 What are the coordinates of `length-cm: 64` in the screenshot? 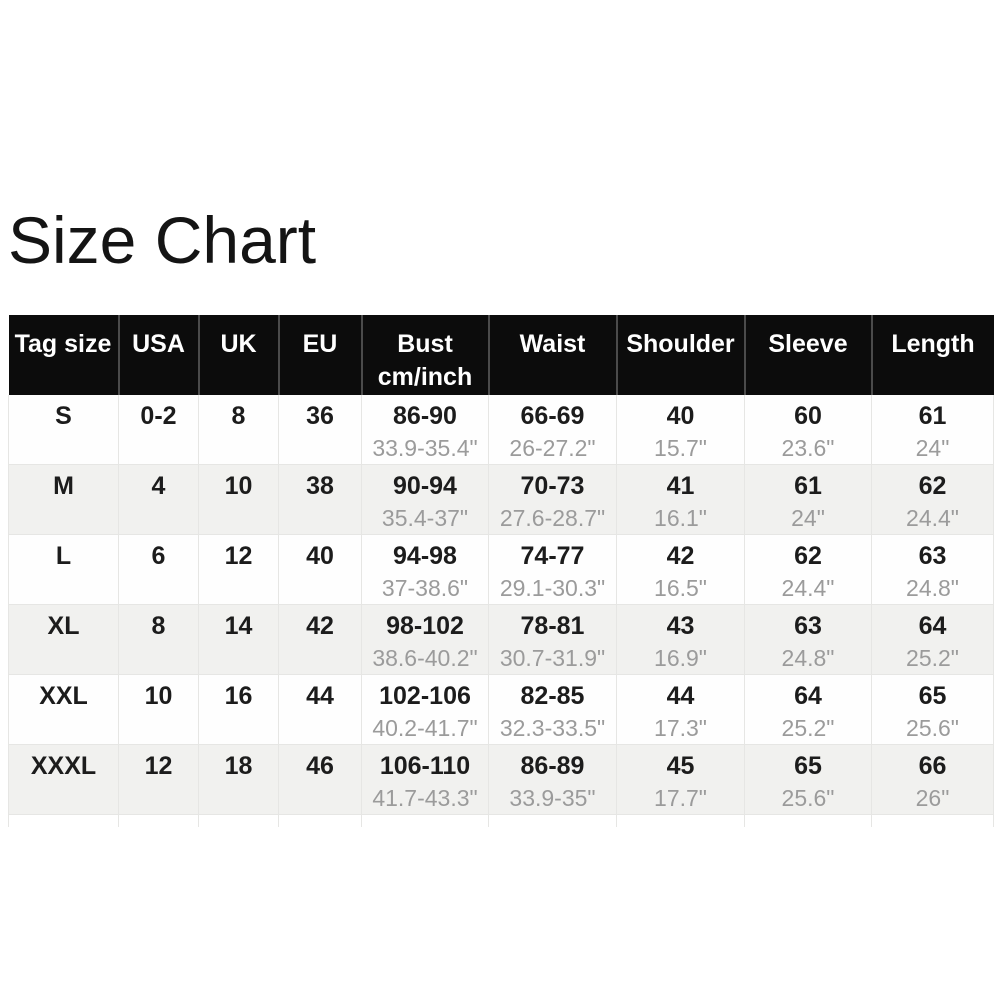 It's located at (932, 626).